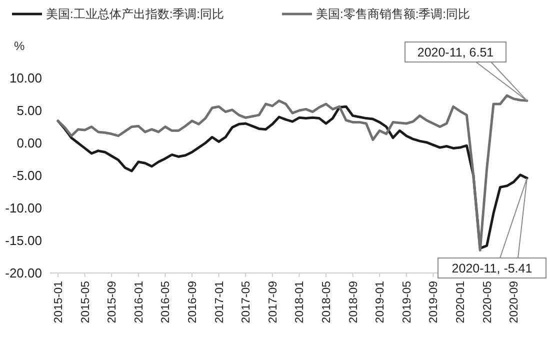 The width and height of the screenshot is (550, 343). What do you see at coordinates (273, 302) in the screenshot?
I see `x-tick-label: 2017-09` at bounding box center [273, 302].